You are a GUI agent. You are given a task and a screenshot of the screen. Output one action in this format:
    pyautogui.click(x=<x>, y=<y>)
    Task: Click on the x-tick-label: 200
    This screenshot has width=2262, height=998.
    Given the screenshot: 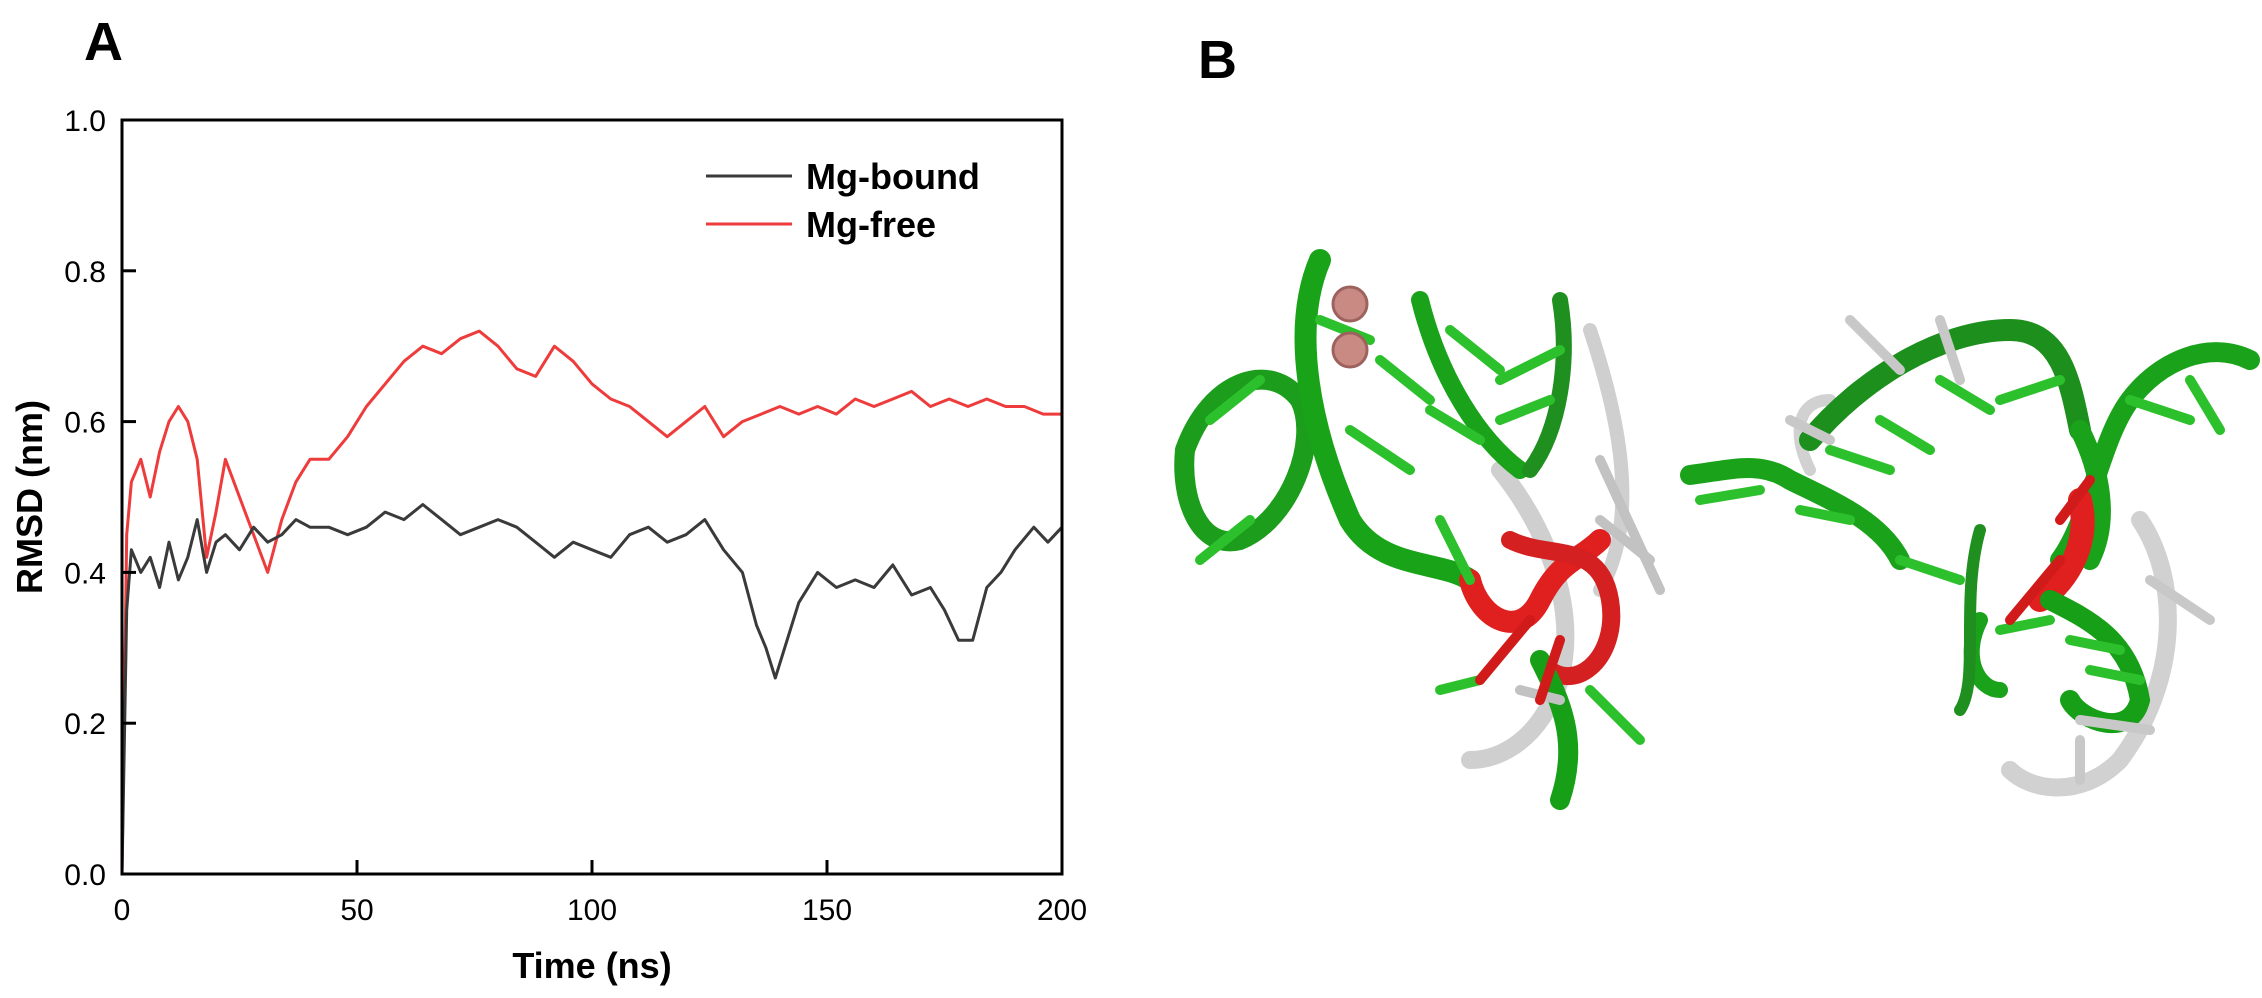 What is the action you would take?
    pyautogui.click(x=1062, y=910)
    